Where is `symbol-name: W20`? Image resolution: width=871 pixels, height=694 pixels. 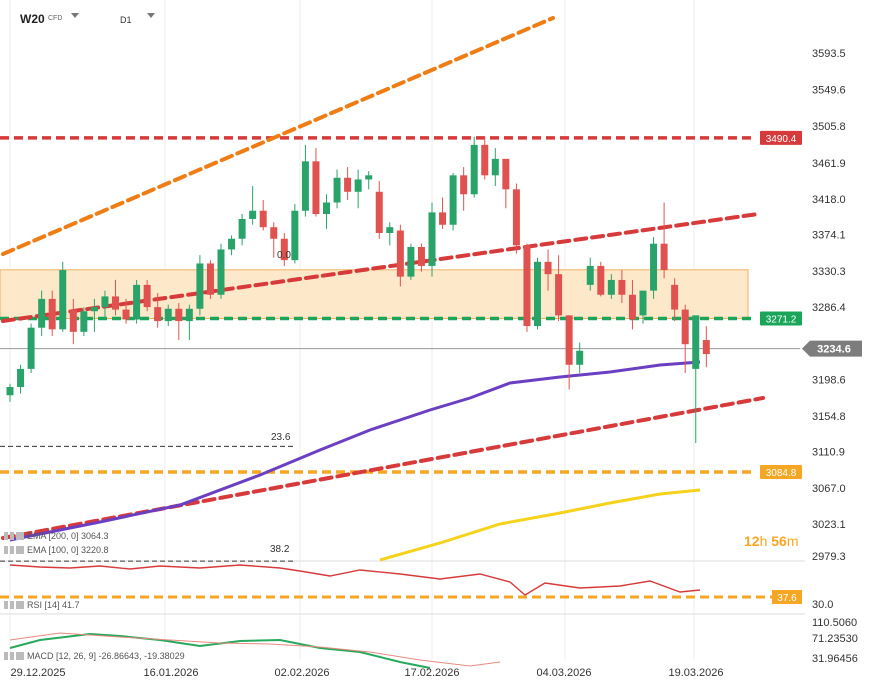 symbol-name: W20 is located at coordinates (32, 19).